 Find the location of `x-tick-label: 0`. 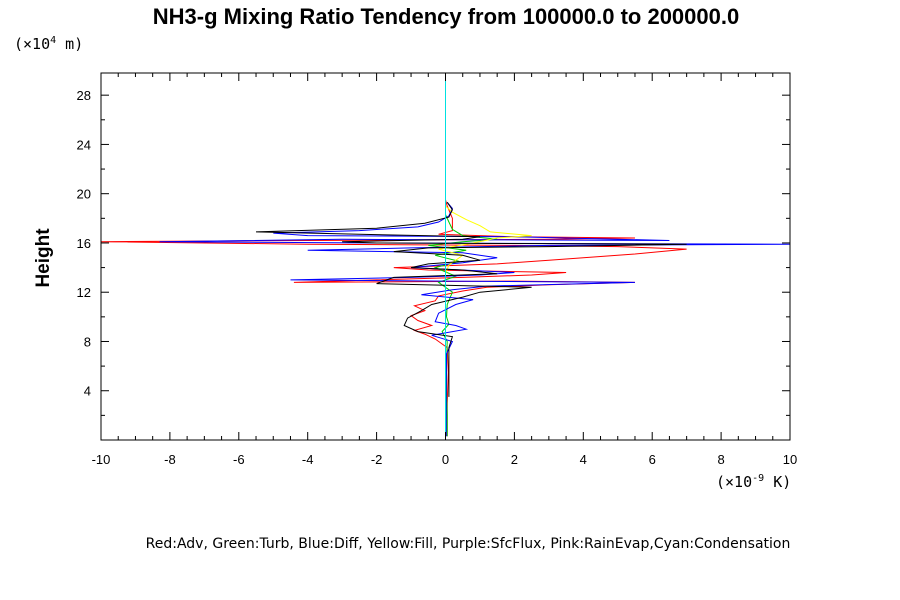

x-tick-label: 0 is located at coordinates (445, 459).